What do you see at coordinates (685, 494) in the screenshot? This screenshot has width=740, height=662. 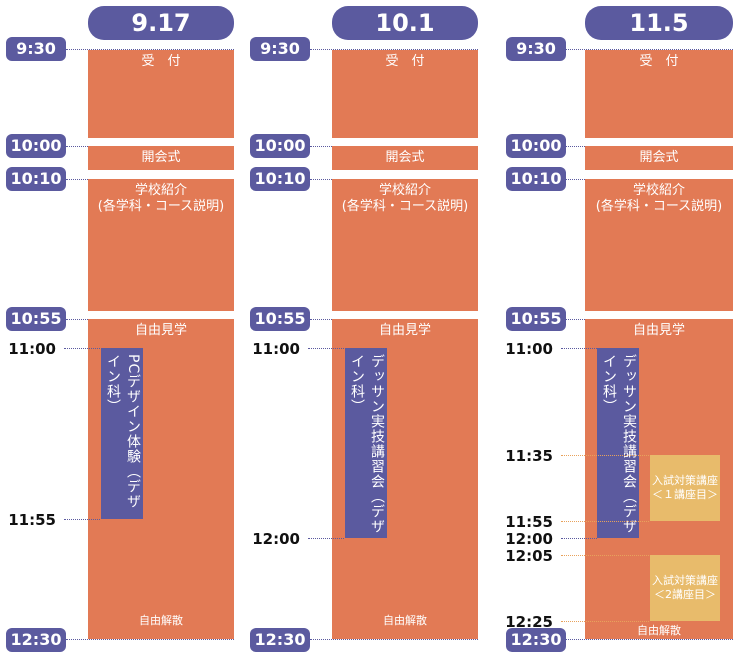 I see `exam1-line2: ＜１講座目＞` at bounding box center [685, 494].